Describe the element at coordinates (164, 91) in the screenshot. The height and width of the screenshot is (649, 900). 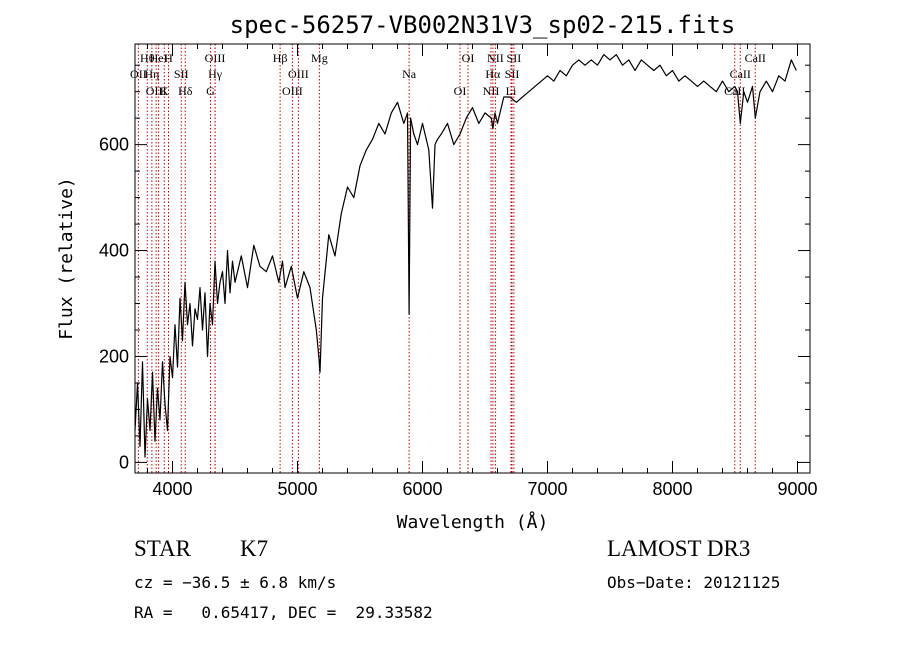
I see `line-marker-label-5: K` at that location.